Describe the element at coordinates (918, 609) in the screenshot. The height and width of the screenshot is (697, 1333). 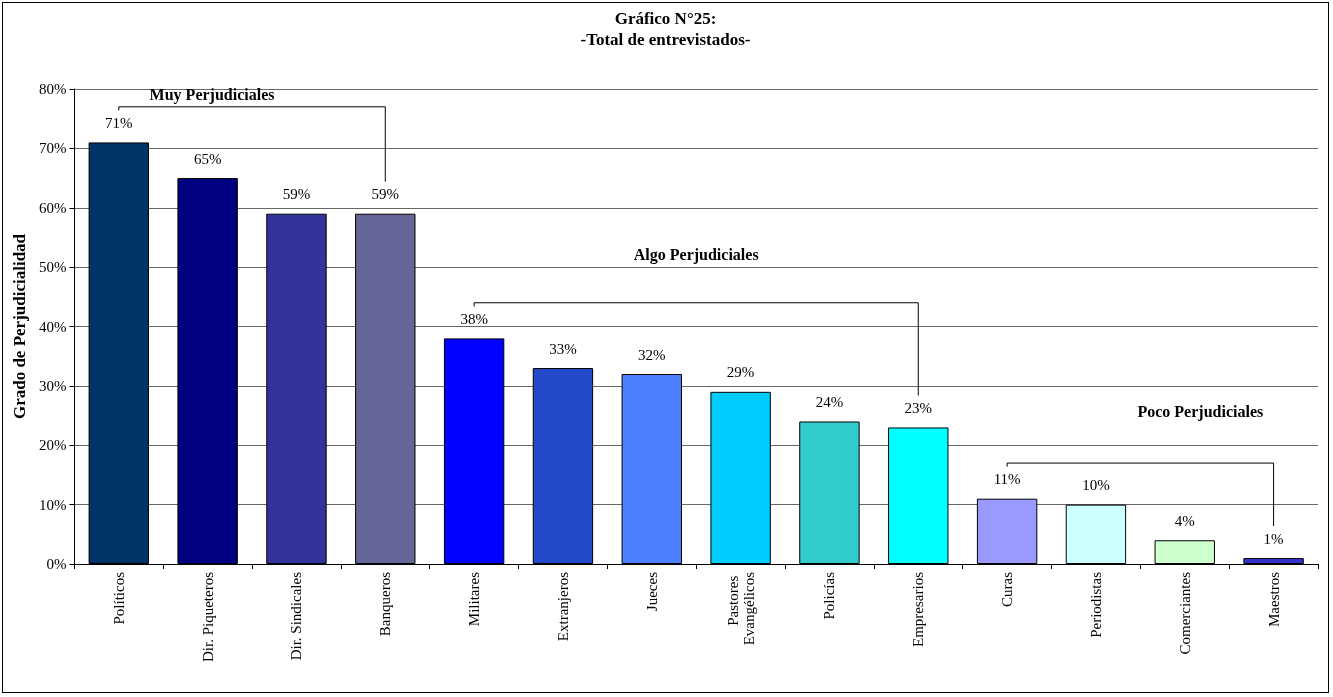
I see `x-tick-label: Empresarios` at that location.